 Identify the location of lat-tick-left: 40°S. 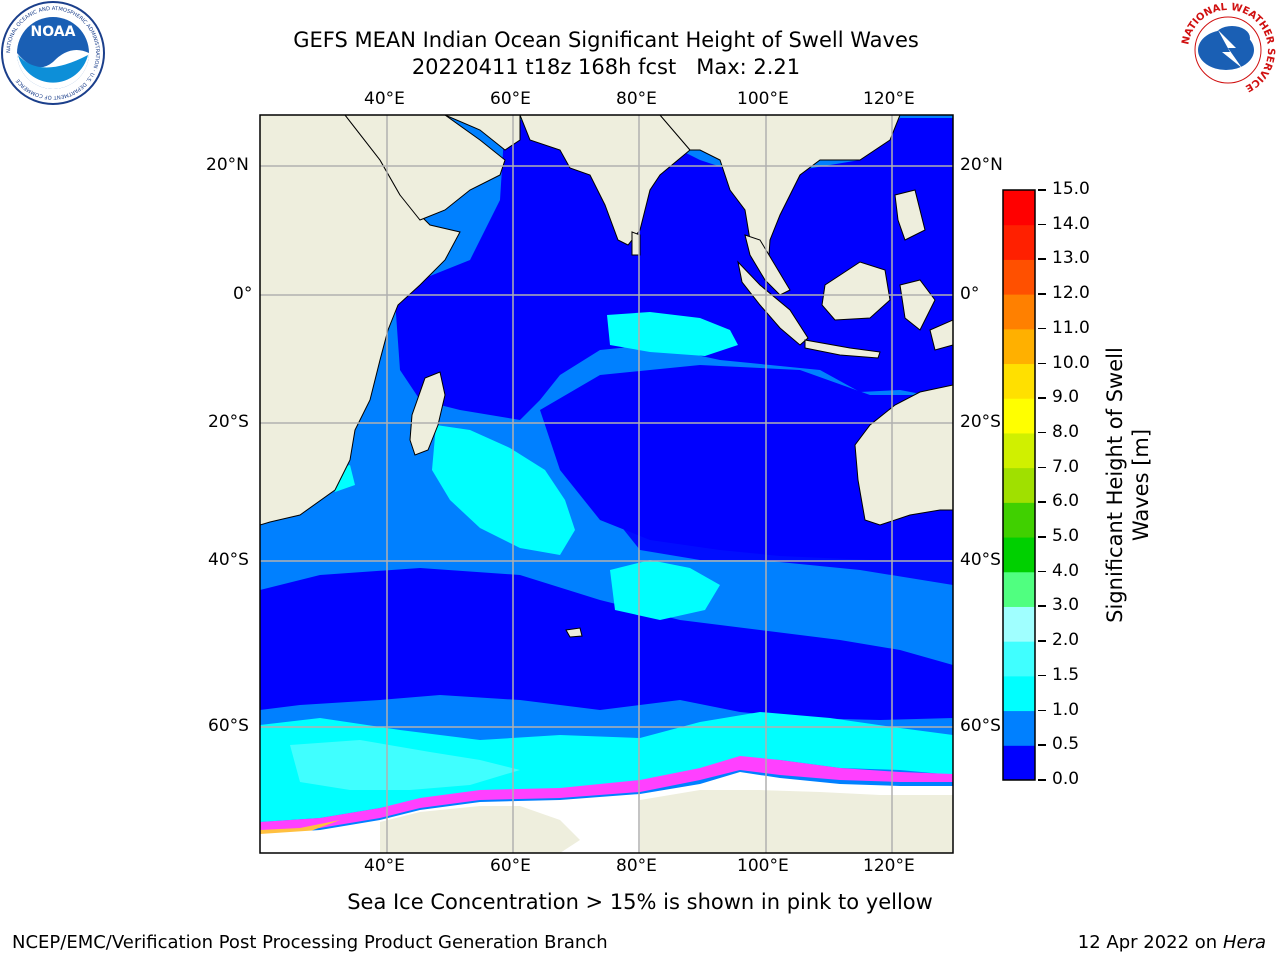
(228, 560).